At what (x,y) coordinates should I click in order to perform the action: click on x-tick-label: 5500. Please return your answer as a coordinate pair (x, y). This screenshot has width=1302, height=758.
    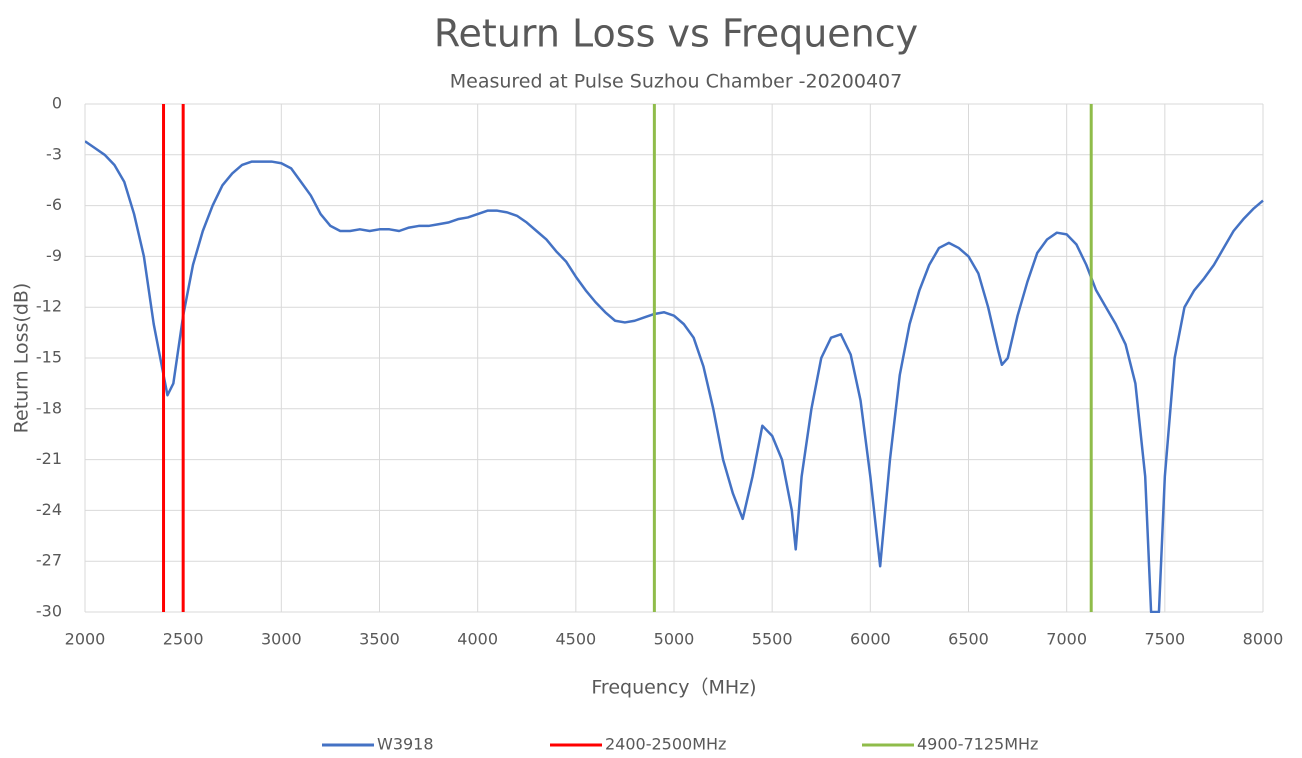
    Looking at the image, I should click on (772, 639).